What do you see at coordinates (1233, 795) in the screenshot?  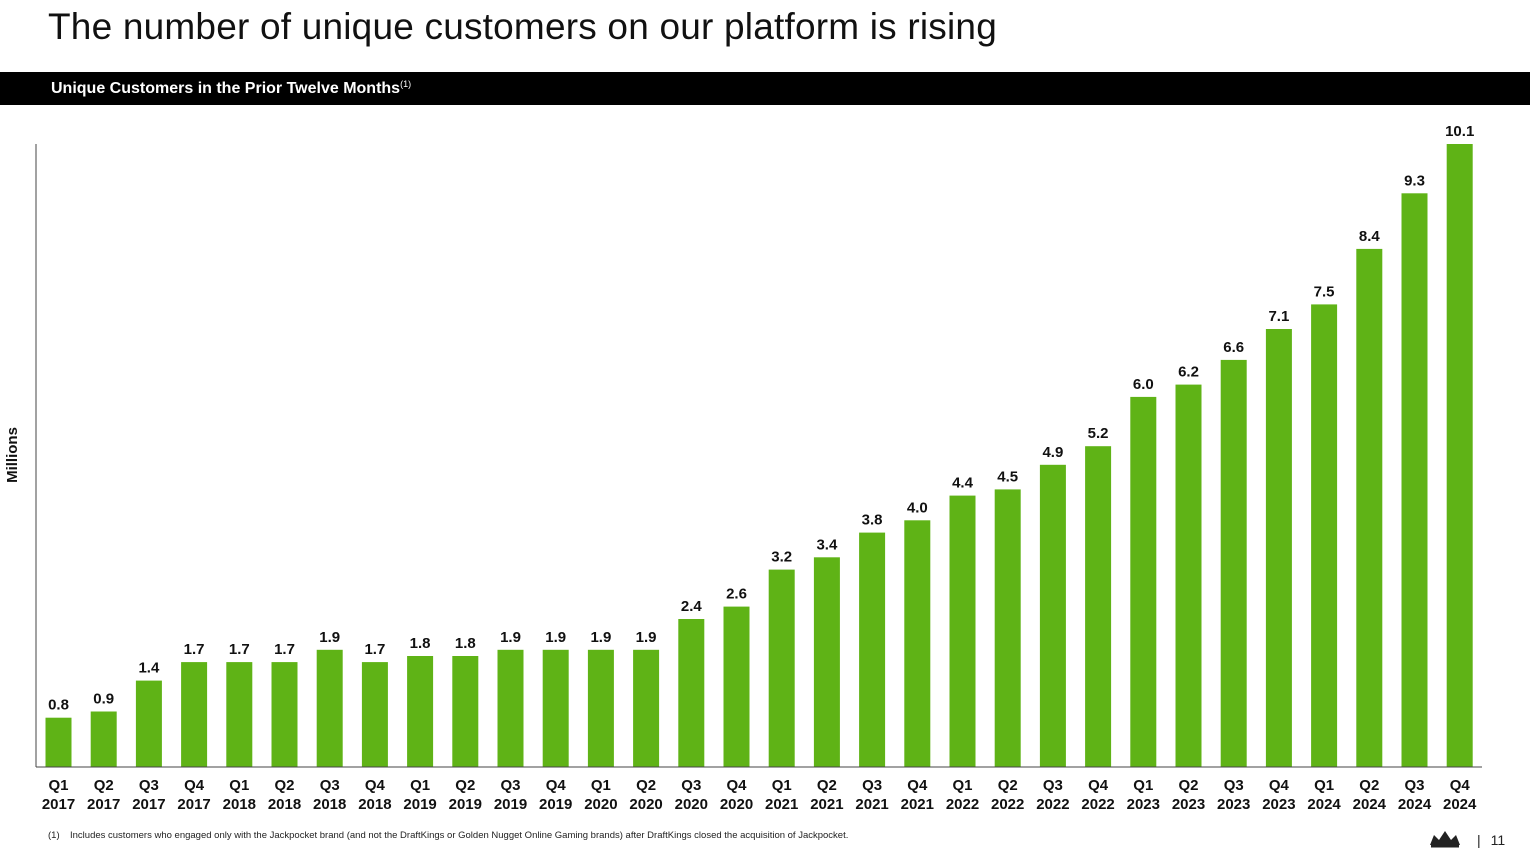 I see `x-tick-label: Q3 2023` at bounding box center [1233, 795].